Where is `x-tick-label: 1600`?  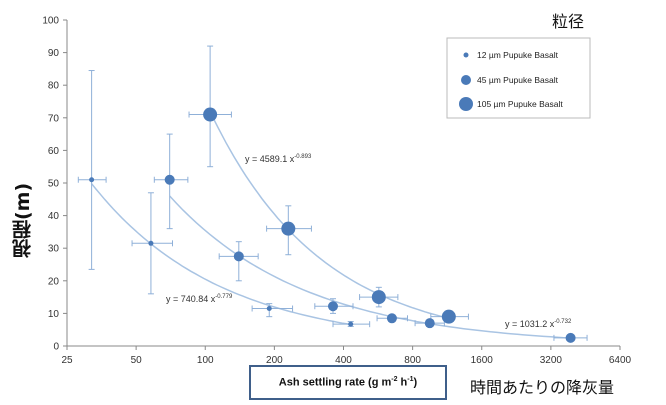
x-tick-label: 1600 is located at coordinates (482, 360).